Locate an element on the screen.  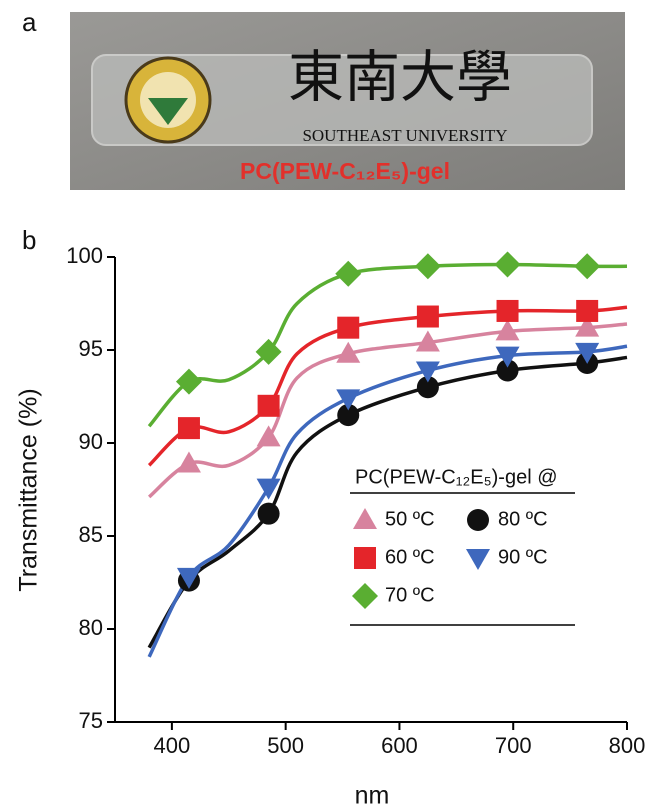
y-tick-label: 85 is located at coordinates (91, 534).